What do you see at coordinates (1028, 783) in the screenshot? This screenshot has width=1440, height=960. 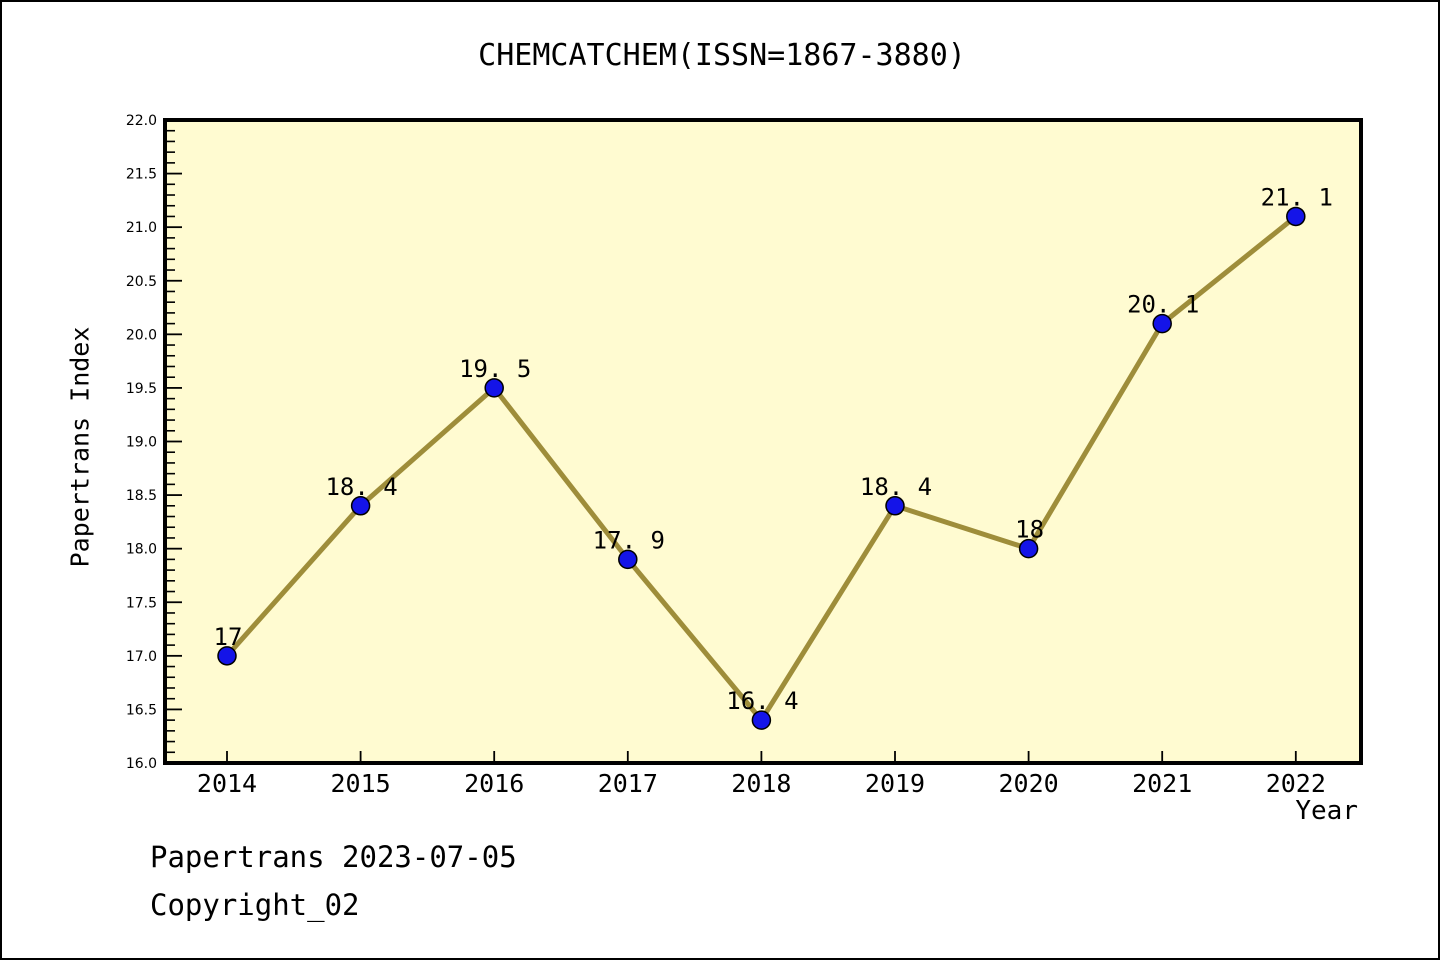 I see `x-tick-label: 2020` at bounding box center [1028, 783].